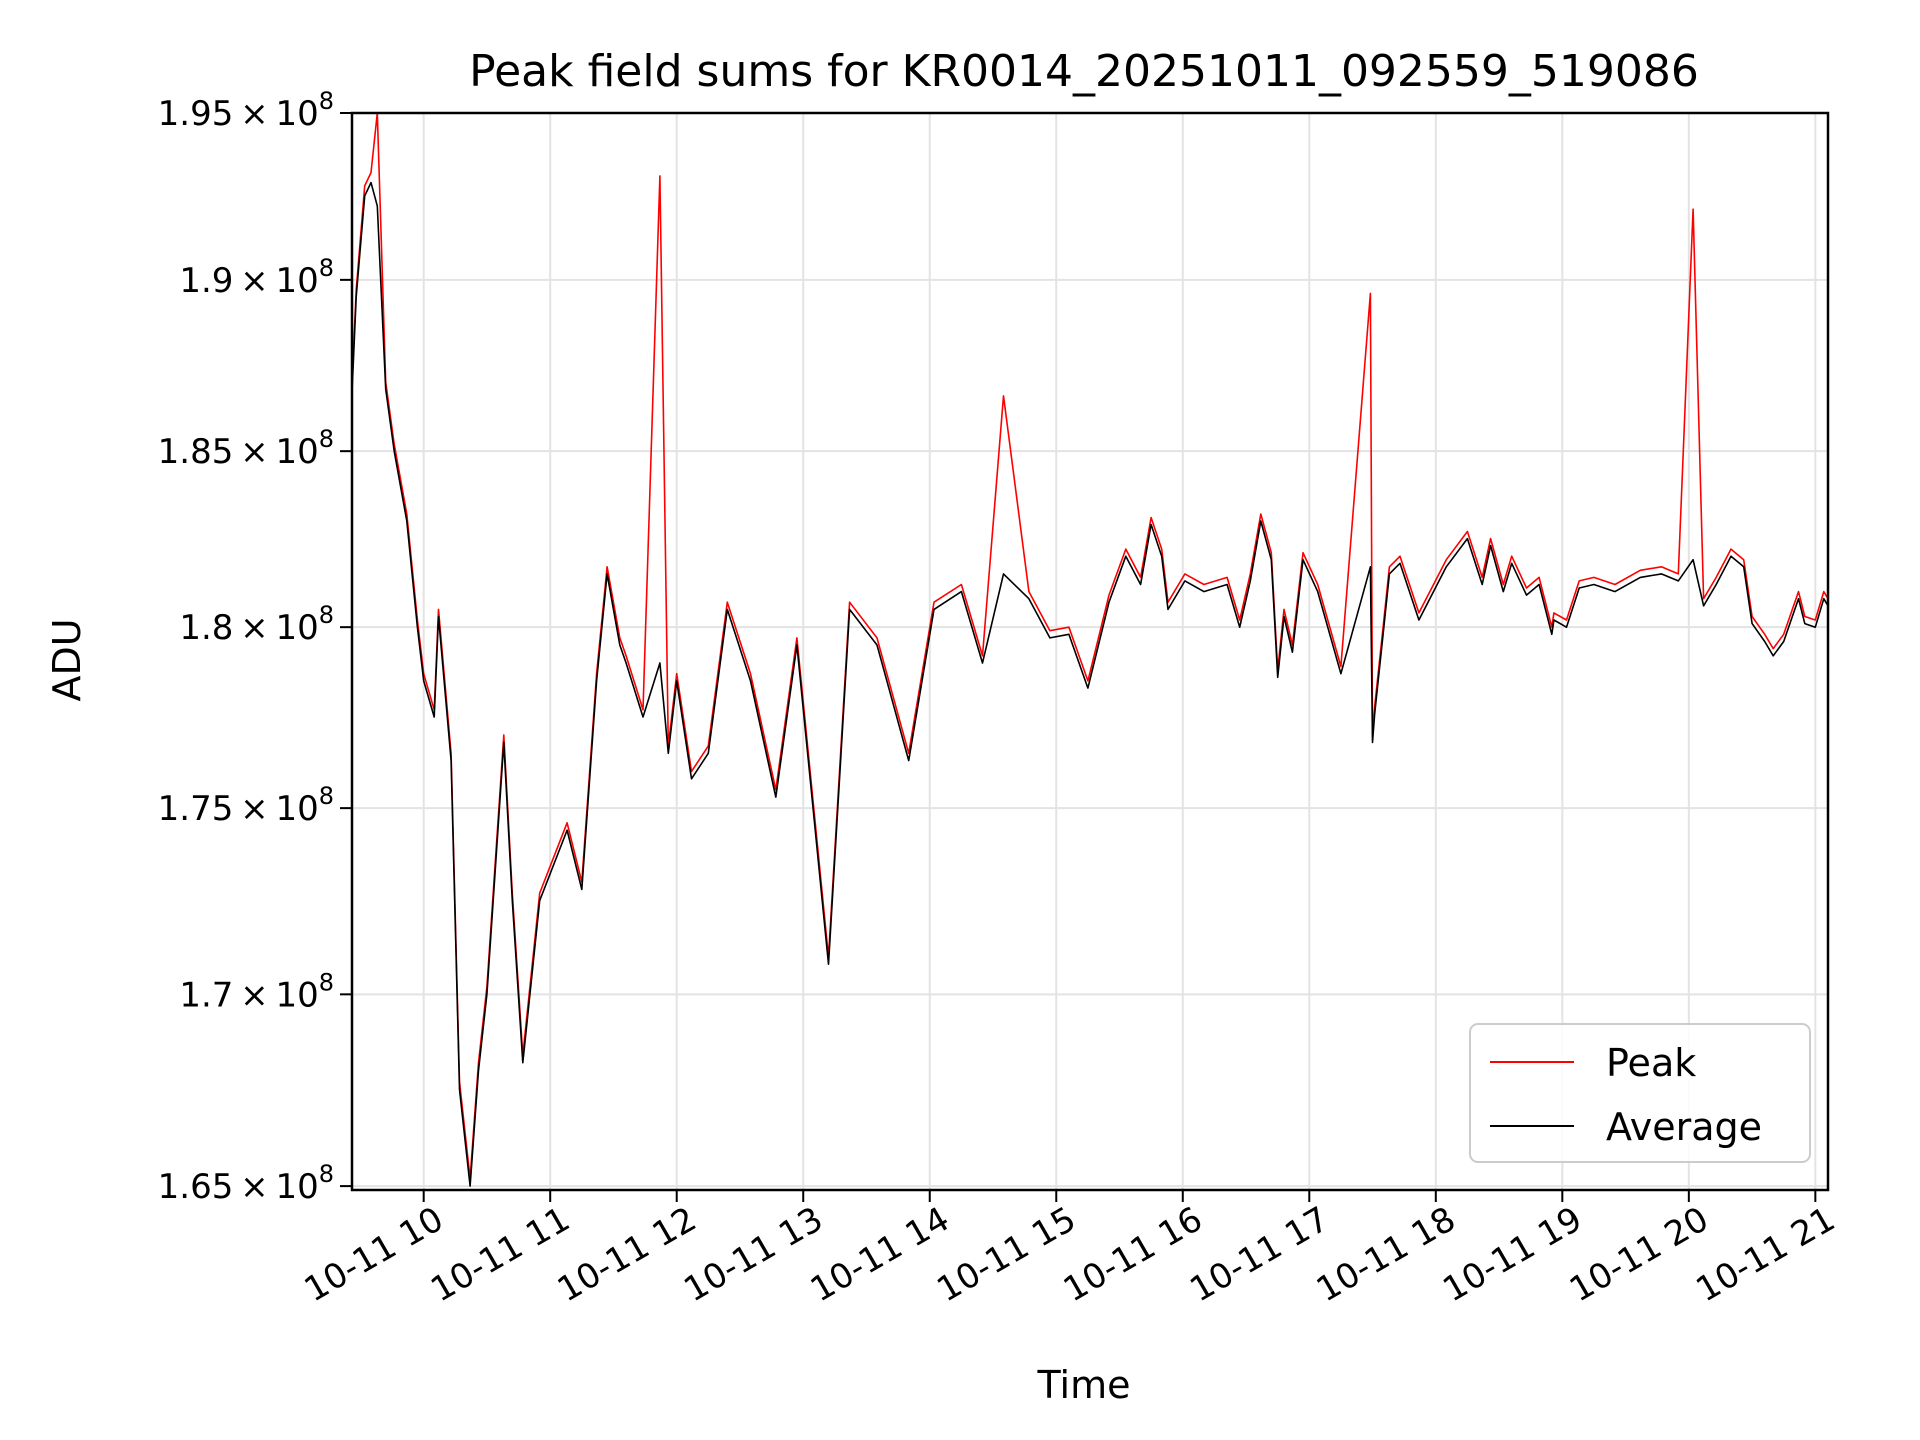 The image size is (1920, 1440). I want to click on x-axis-label: Time, so click(1084, 1385).